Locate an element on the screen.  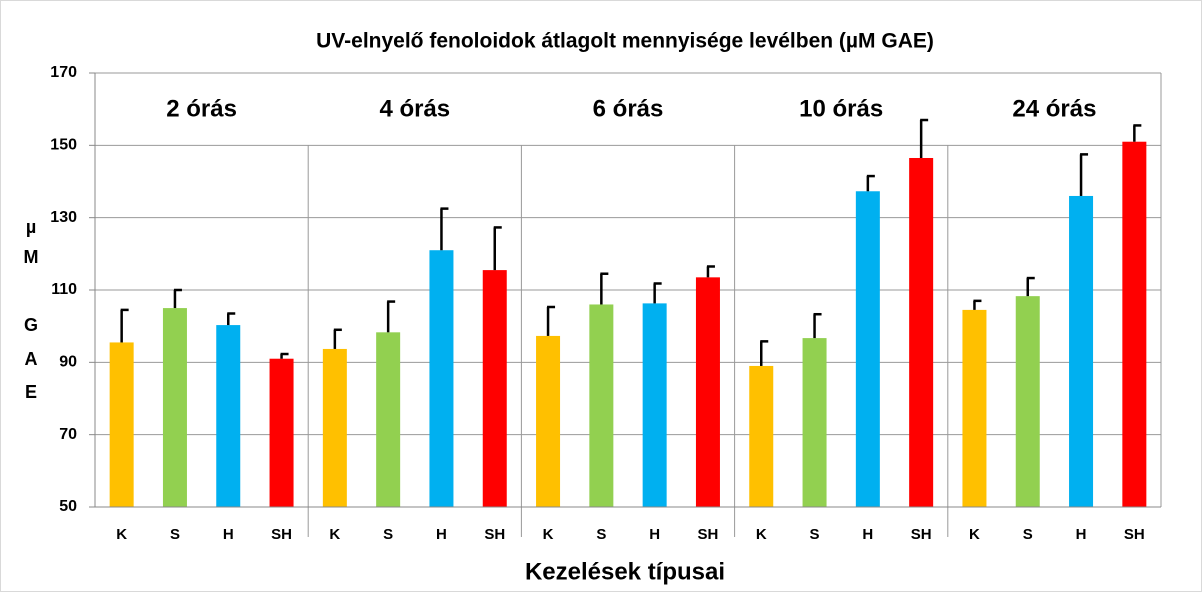
group-label: 10 órás is located at coordinates (841, 108).